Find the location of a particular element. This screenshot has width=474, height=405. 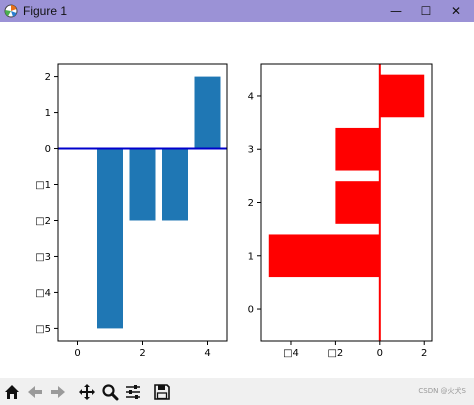

forward-arrow-icon is located at coordinates (58, 392).